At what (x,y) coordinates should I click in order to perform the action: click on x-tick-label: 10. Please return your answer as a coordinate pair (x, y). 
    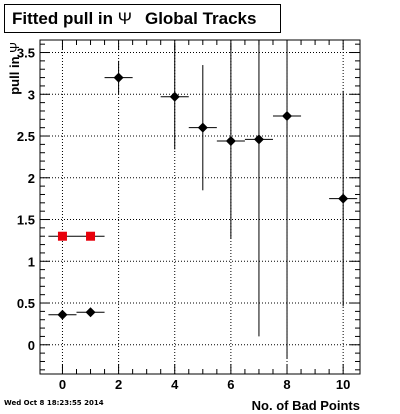
    Looking at the image, I should click on (343, 384).